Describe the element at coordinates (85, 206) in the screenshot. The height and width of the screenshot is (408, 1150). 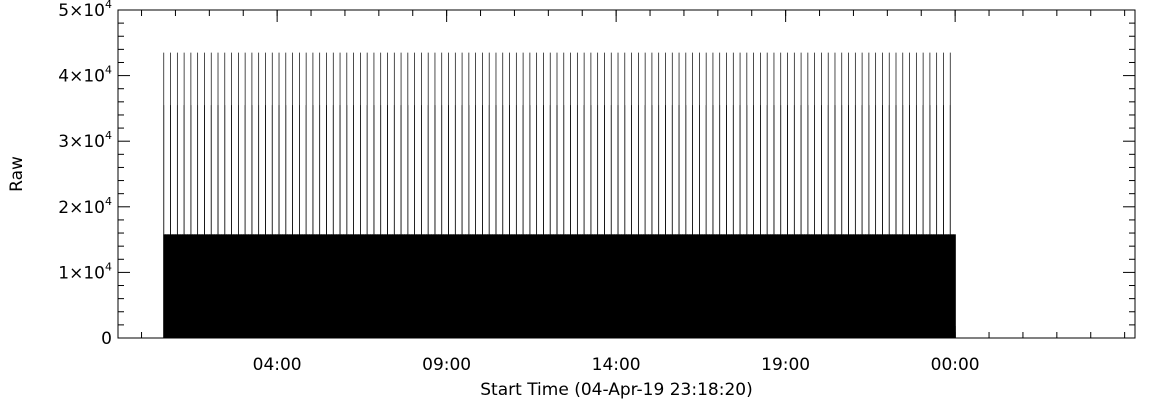
I see `y-tick-label: 2×104` at that location.